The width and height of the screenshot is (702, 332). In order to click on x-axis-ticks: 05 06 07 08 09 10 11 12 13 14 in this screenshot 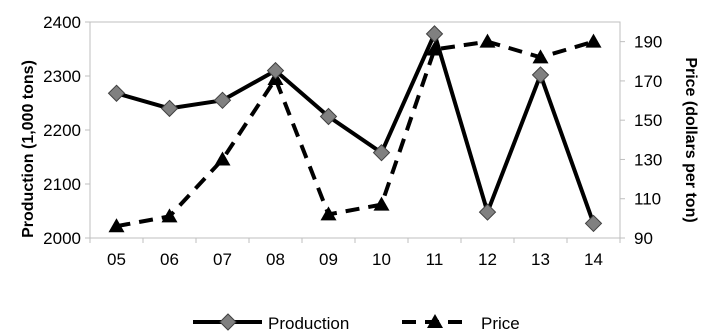, I will do `click(355, 253)`.